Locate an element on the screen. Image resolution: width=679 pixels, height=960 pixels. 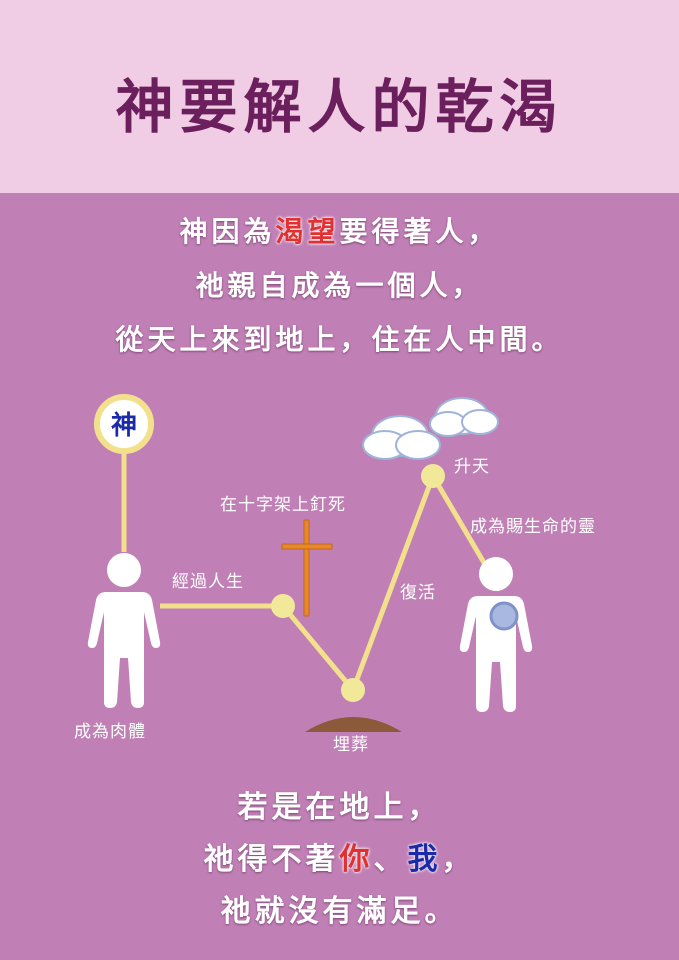
spirit-glow-icon is located at coordinates (504, 616).